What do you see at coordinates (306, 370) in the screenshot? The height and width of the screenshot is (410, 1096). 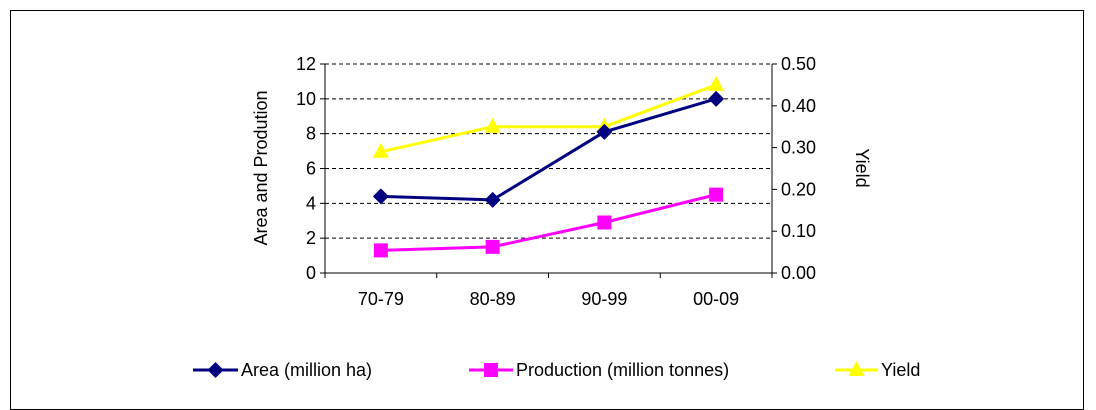 I see `legend-label: Area (million ha)` at bounding box center [306, 370].